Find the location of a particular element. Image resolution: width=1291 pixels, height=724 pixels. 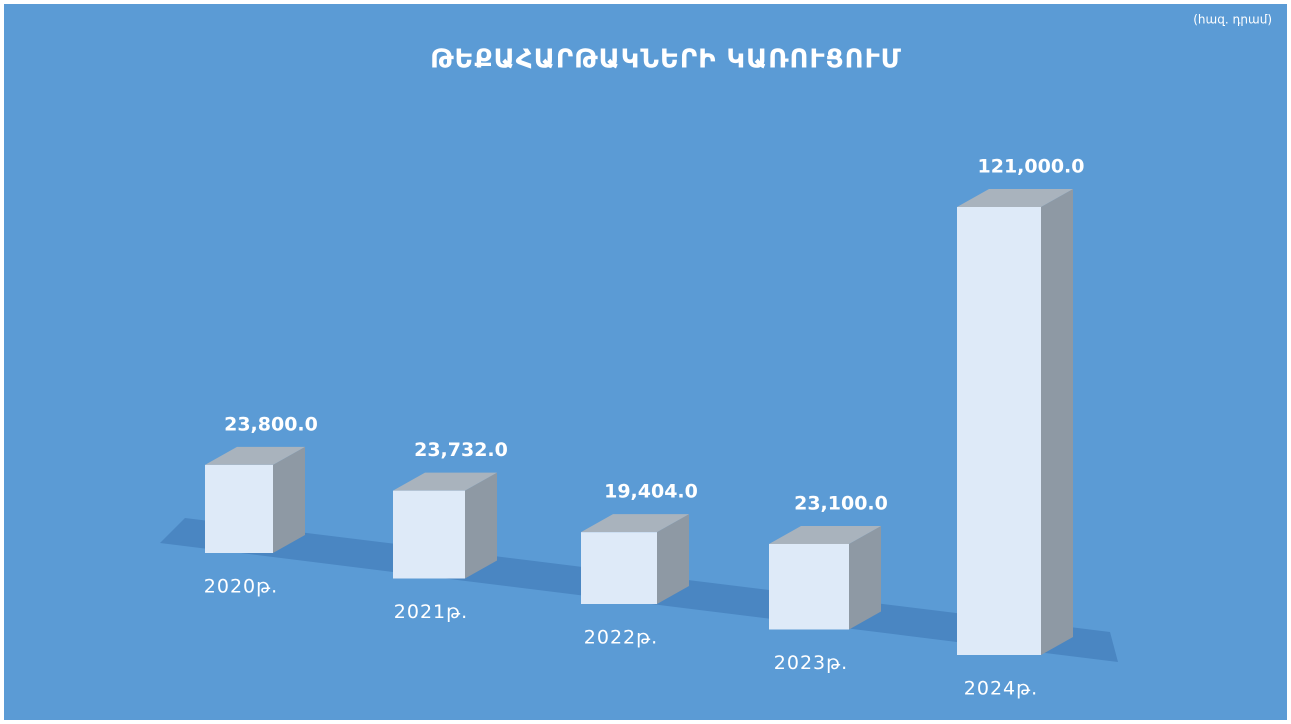

x-tick-label: 2020թ. is located at coordinates (241, 587).